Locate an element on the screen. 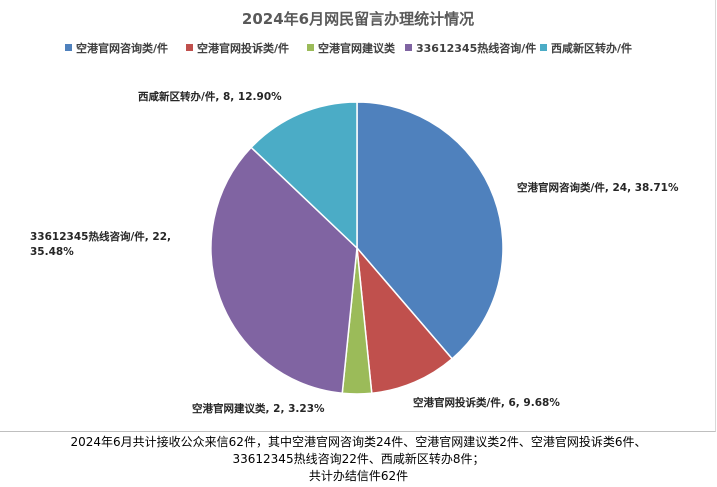 This screenshot has width=717, height=487. legend-label-1: 空港官网咨询类/件 is located at coordinates (122, 48).